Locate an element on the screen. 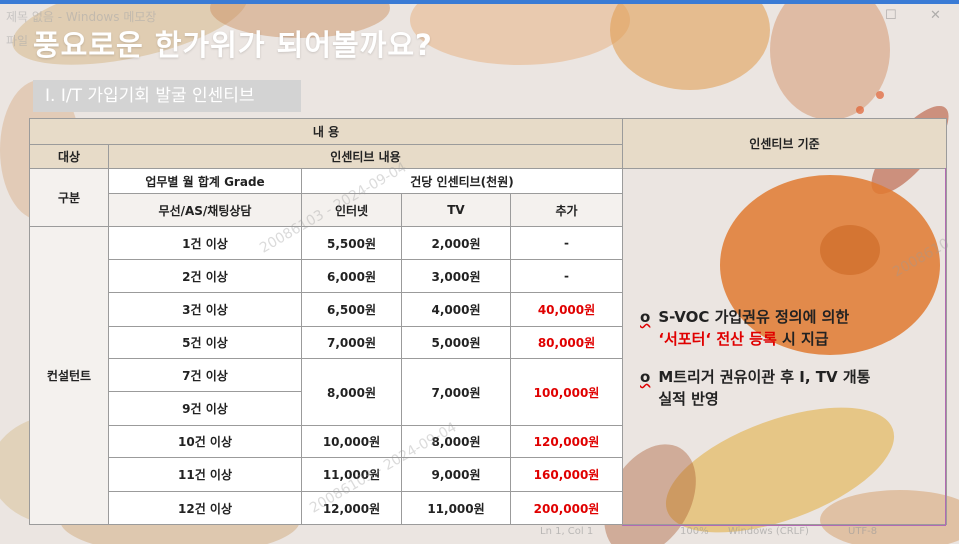  criteria-text: 실적 반영 is located at coordinates (688, 399).